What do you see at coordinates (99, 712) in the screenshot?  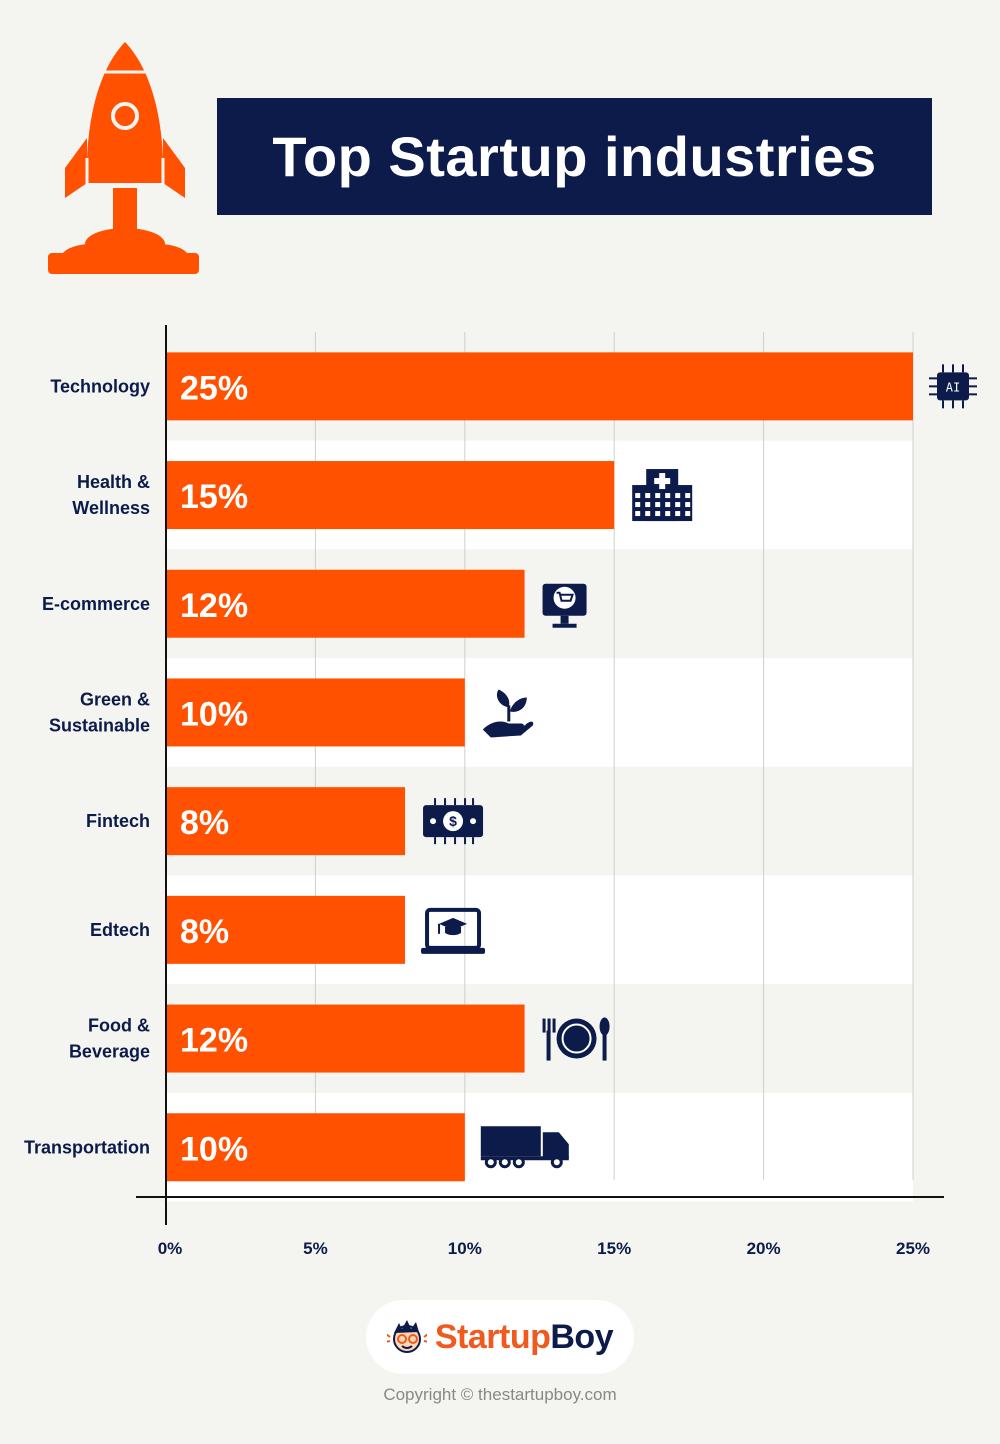 I see `category-label: Green & Sustainable` at bounding box center [99, 712].